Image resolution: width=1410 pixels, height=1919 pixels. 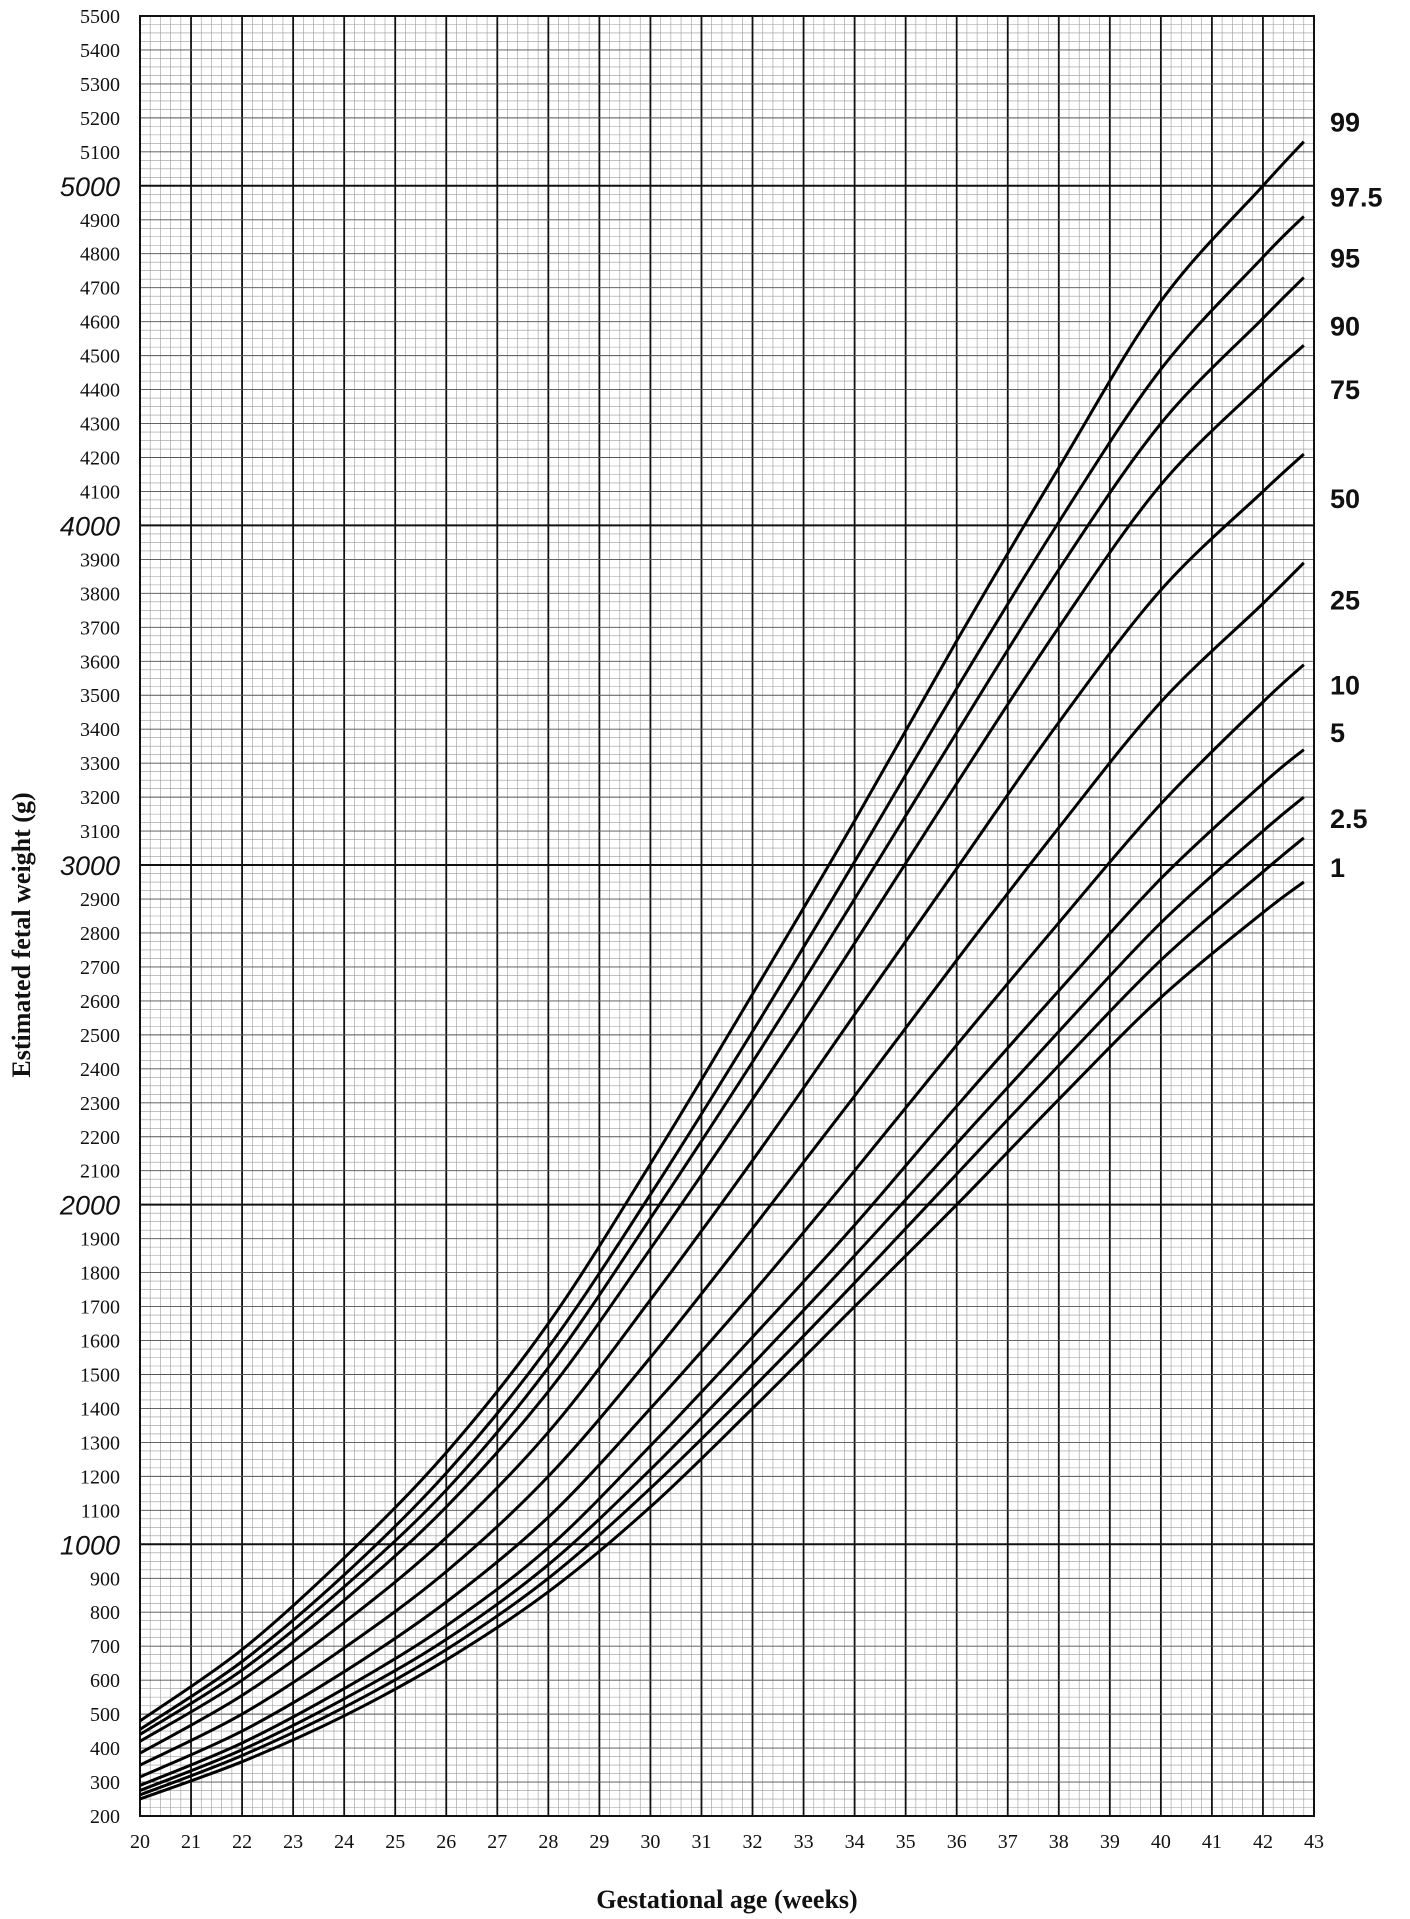 What do you see at coordinates (105, 1783) in the screenshot?
I see `y-tick-label: 300` at bounding box center [105, 1783].